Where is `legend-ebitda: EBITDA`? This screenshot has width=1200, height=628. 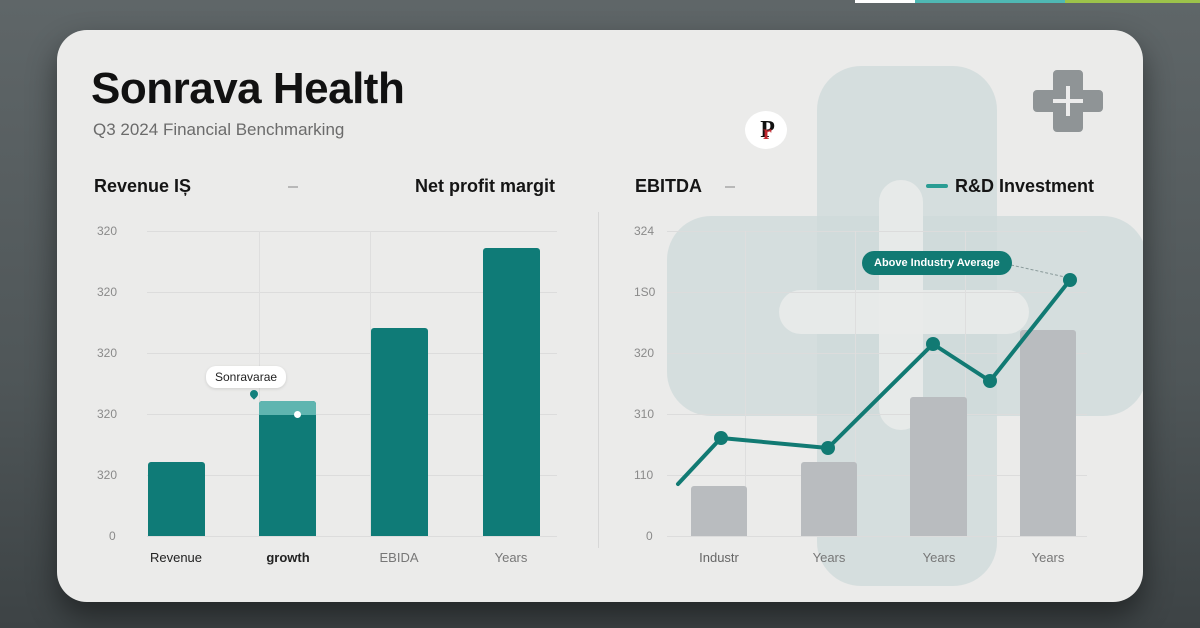 legend-ebitda: EBITDA is located at coordinates (668, 186).